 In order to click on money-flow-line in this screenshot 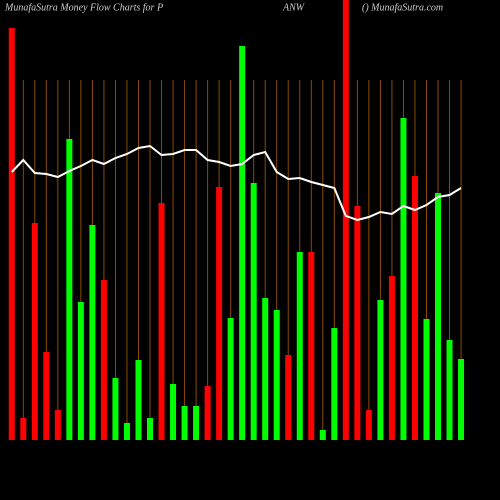, I will do `click(236, 183)`.